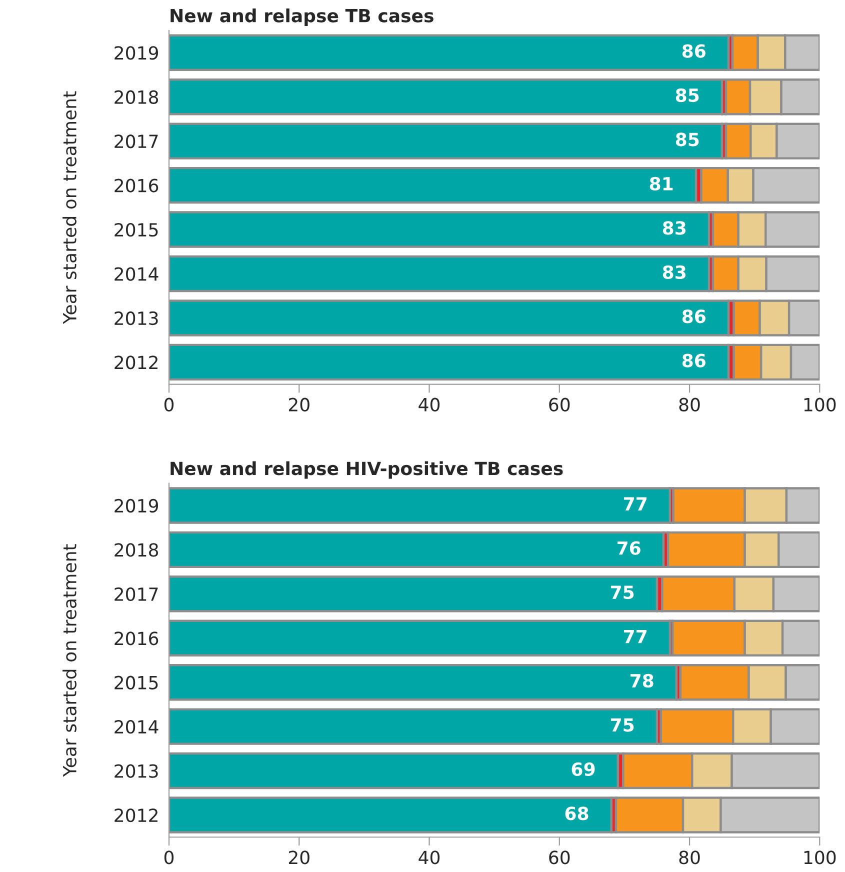 This screenshot has width=845, height=872. I want to click on chart-title: New and relapse HIV-positive TB cases, so click(366, 470).